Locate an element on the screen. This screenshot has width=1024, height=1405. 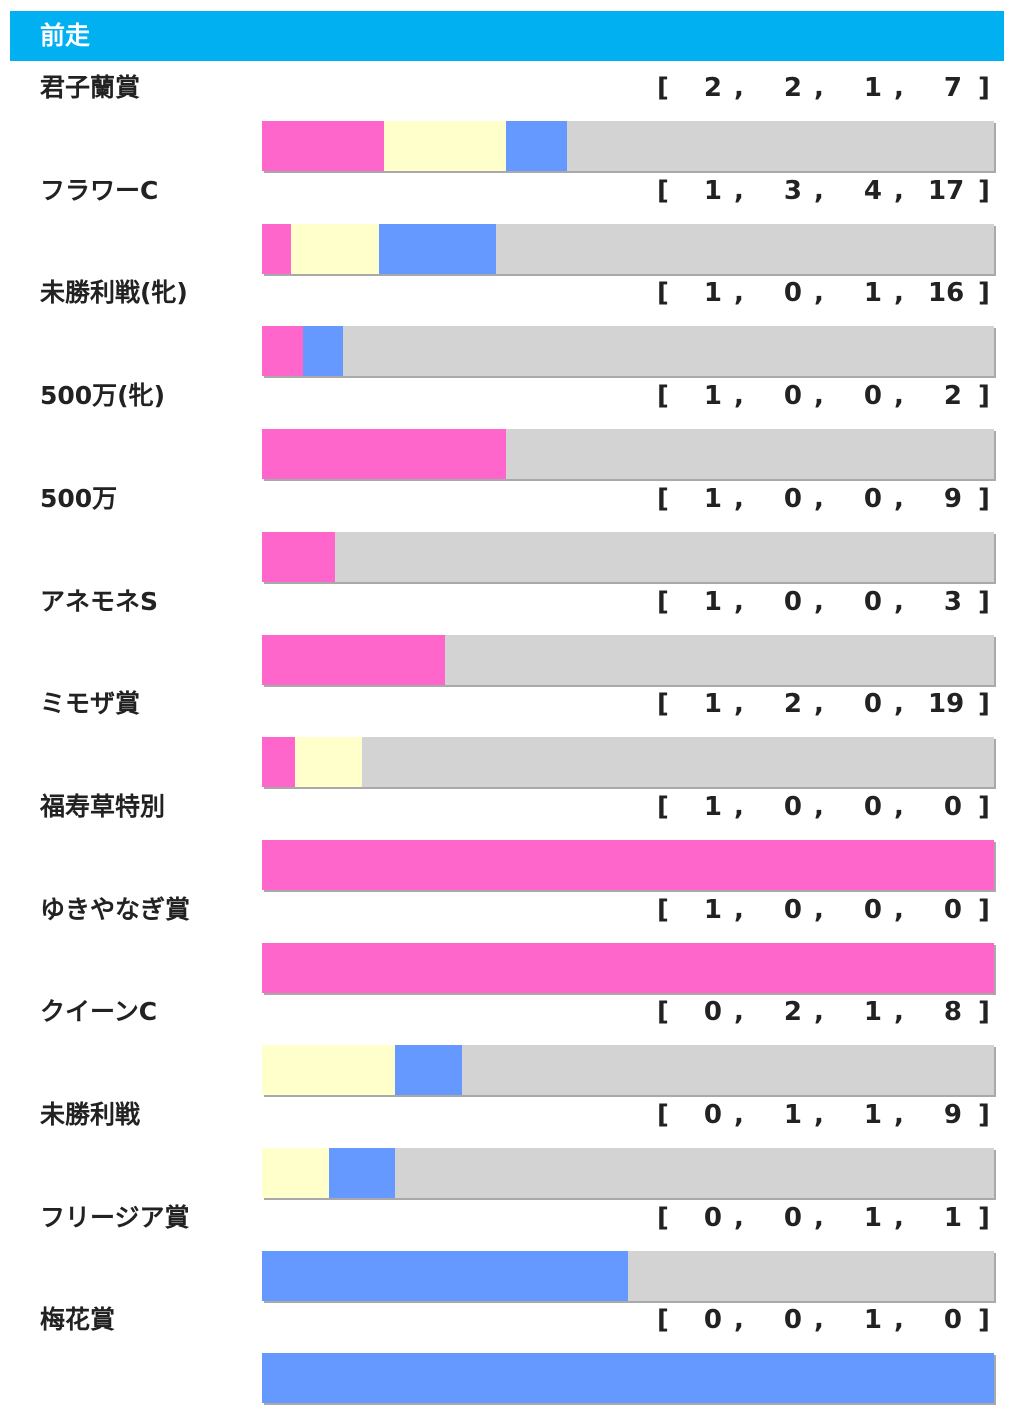
record-value-4: 1 is located at coordinates (952, 1217).